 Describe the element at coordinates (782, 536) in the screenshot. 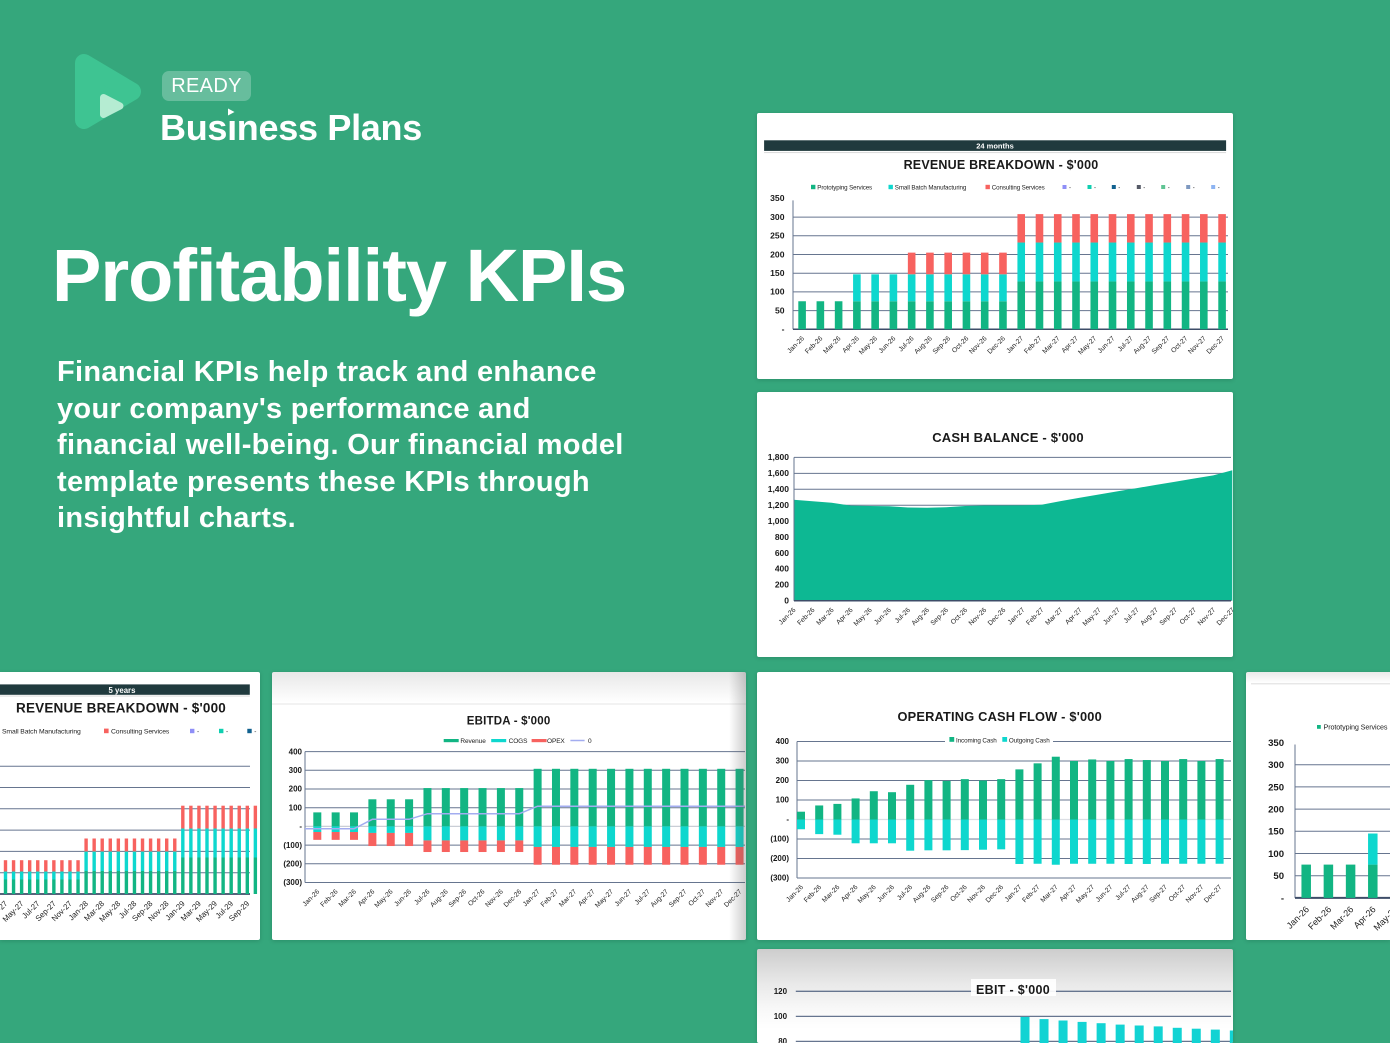

I see `svg-text: 800` at that location.